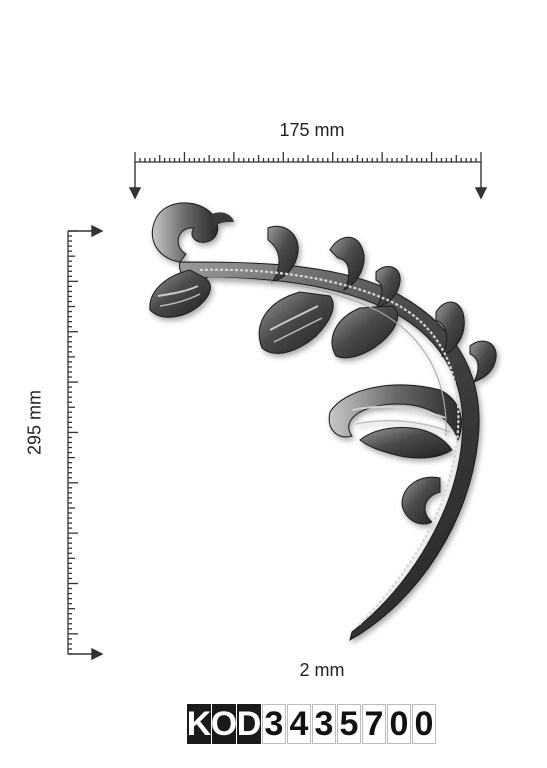 Image resolution: width=547 pixels, height=768 pixels. Describe the element at coordinates (312, 130) in the screenshot. I see `width-dimension-label: 175 mm` at that location.